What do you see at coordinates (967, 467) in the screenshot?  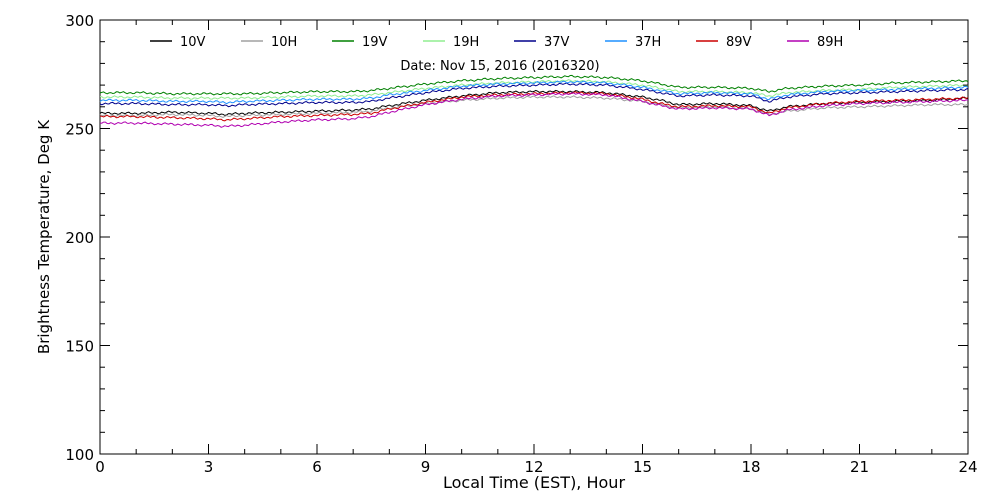 I see `x-tick-label: 24` at bounding box center [967, 467].